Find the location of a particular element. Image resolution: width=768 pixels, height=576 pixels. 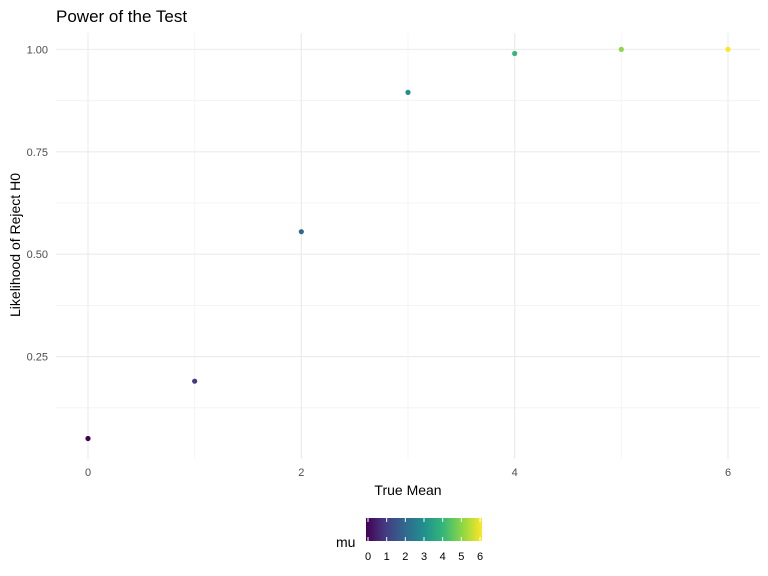

x-tick-label: 4 is located at coordinates (515, 473).